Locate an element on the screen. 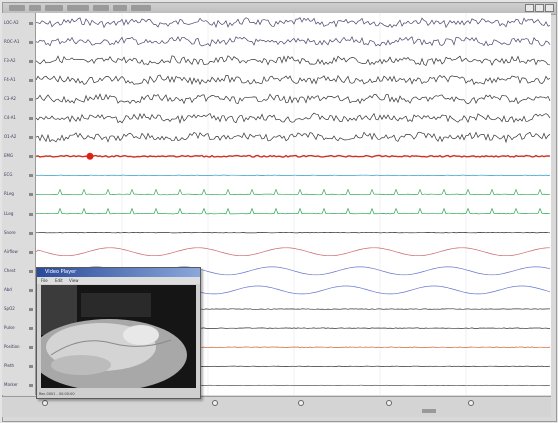 This screenshot has width=558, height=423. channel-label: Pleth is located at coordinates (9, 366).